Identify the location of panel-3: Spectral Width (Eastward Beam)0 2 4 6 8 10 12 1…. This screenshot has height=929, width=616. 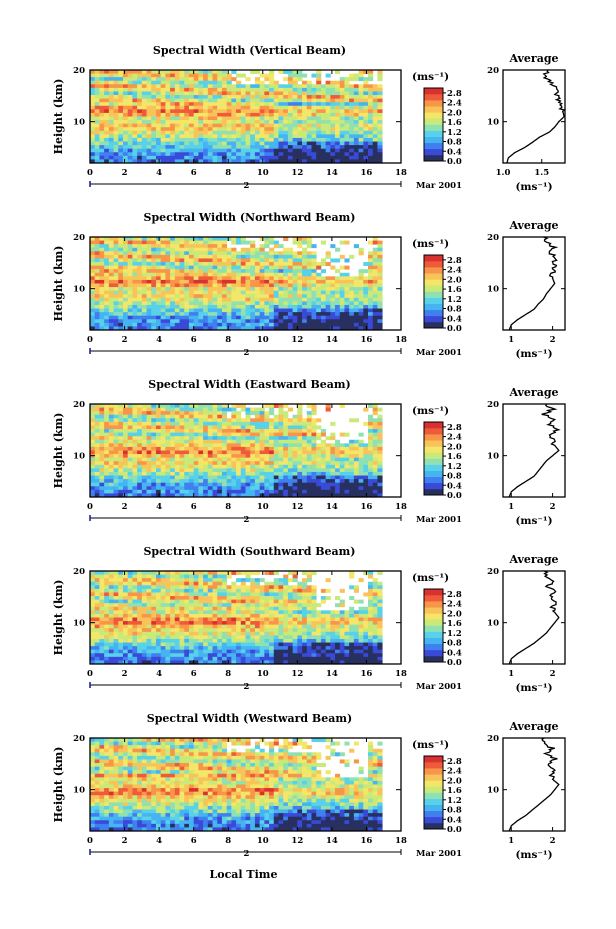
(309, 452).